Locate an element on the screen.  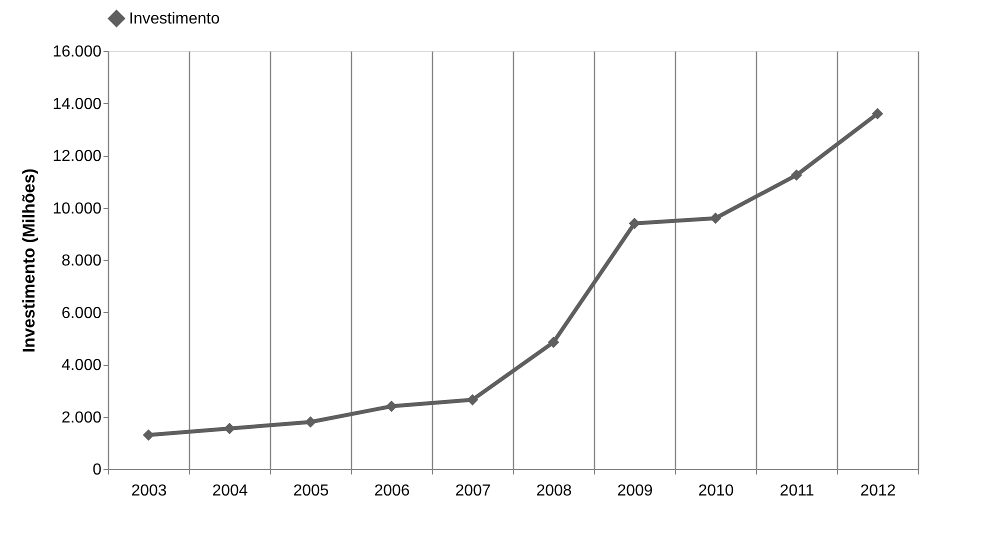
y-axis-title: Investimento (Milhões) is located at coordinates (29, 260).